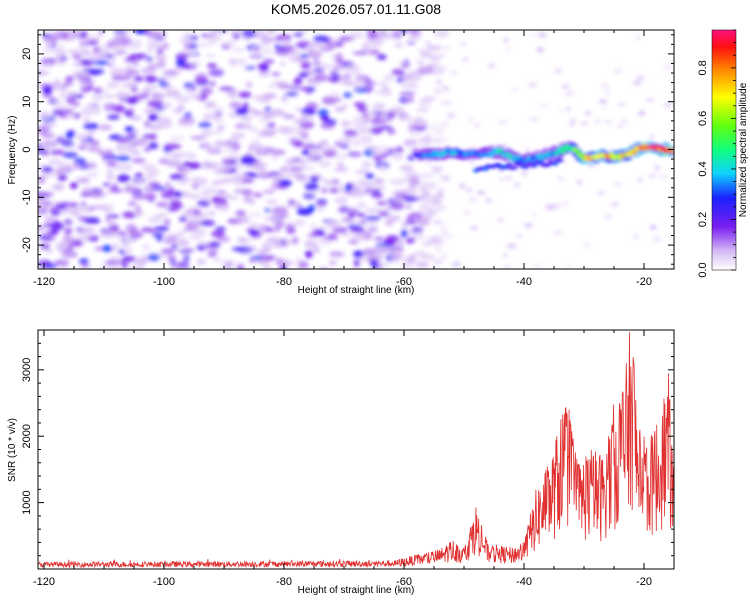  Describe the element at coordinates (164, 282) in the screenshot. I see `spectrogram-x-tick-label: -100` at that location.